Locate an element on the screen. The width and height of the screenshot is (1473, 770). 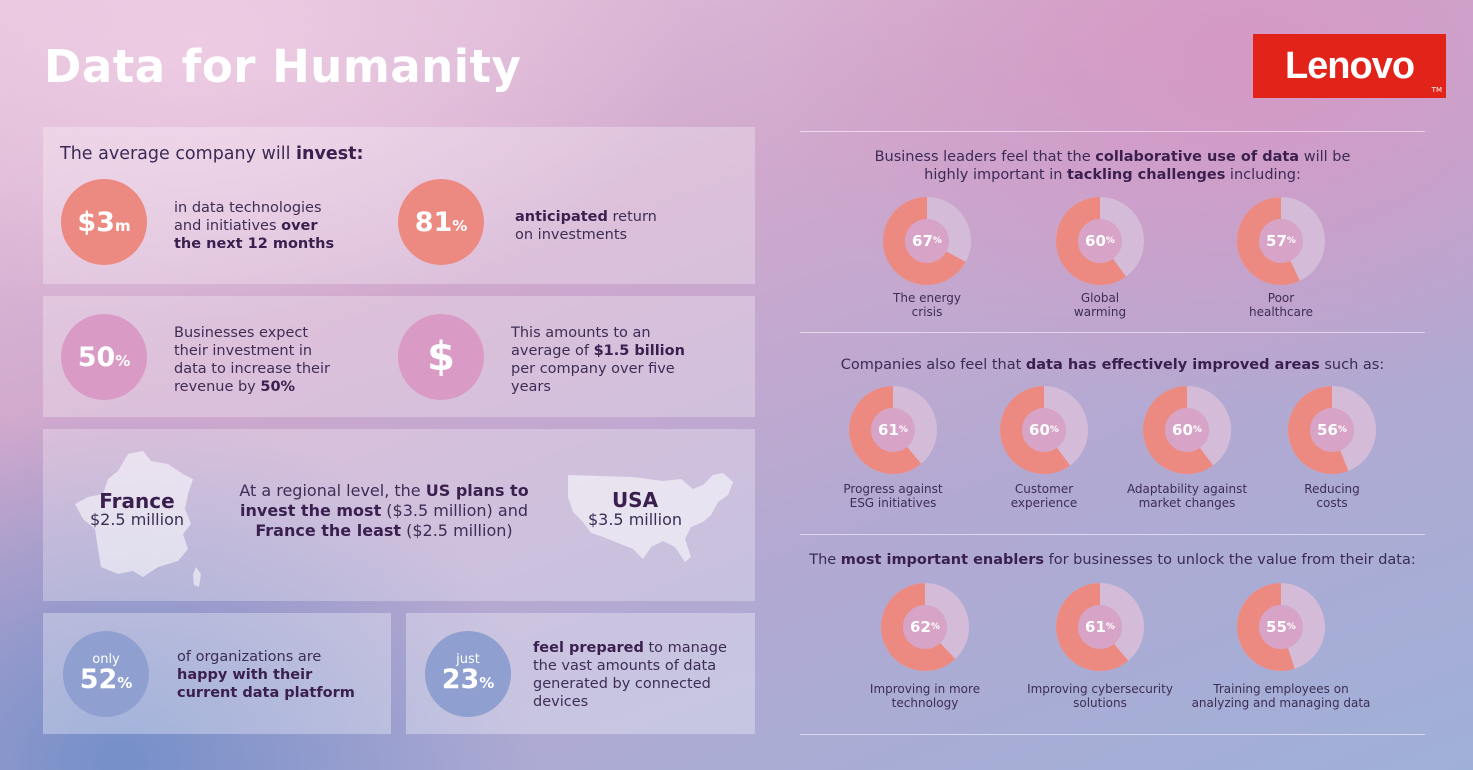
donut-caption: Global warming is located at coordinates (1100, 305).